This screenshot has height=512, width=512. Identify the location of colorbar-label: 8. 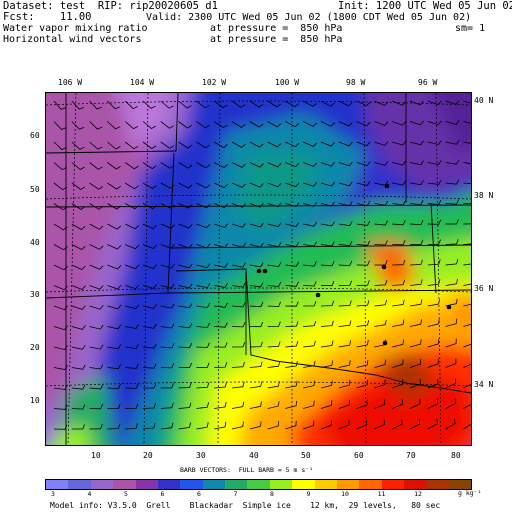
(272, 494).